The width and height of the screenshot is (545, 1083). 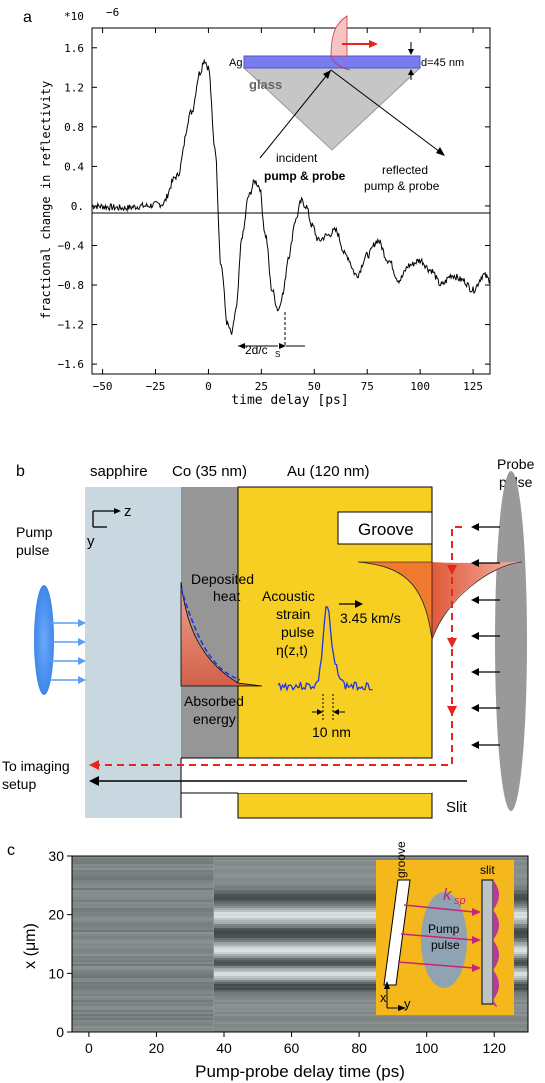 I want to click on xtick-label: 100, so click(x=420, y=386).